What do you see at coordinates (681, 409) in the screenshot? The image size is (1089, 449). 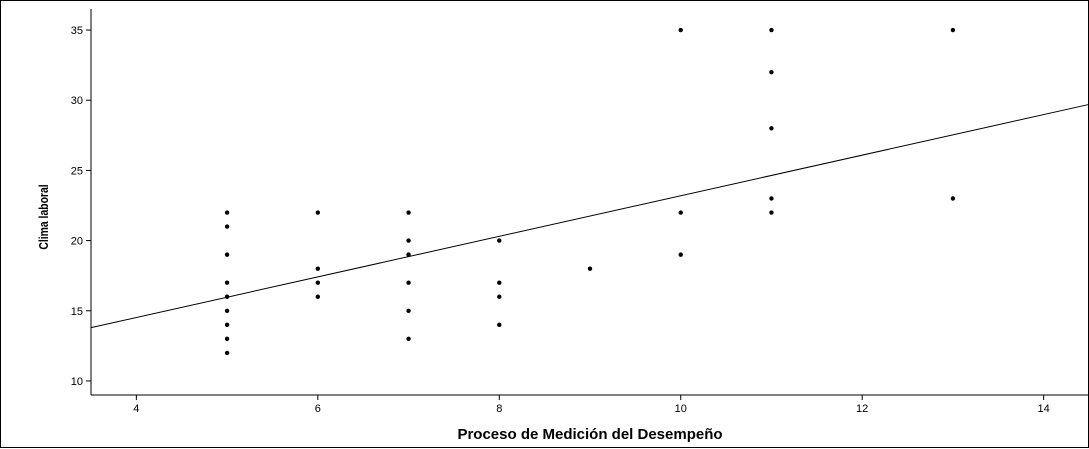 I see `x-tick-label: 10` at bounding box center [681, 409].